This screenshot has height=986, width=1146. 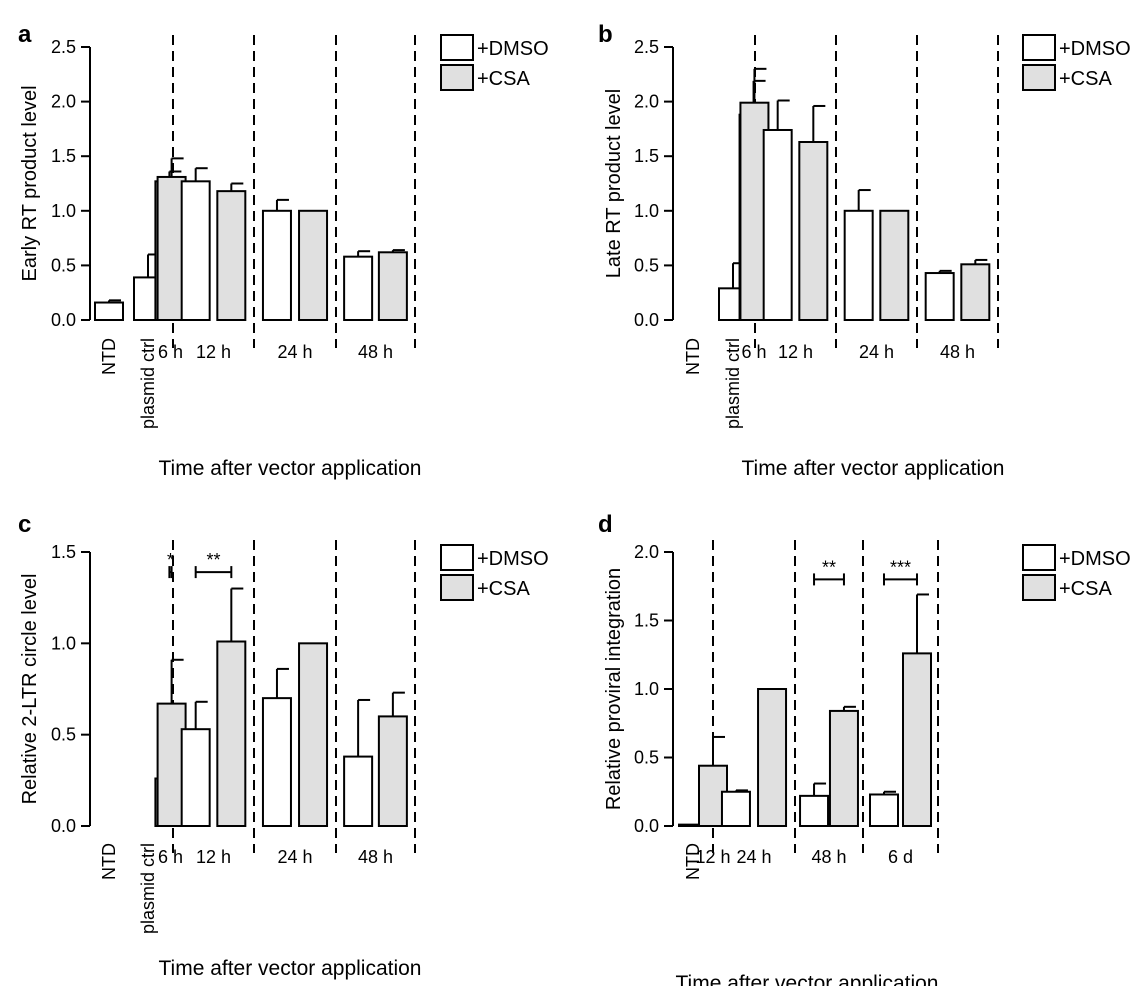 I want to click on panel-letter-c: c, so click(x=24, y=524).